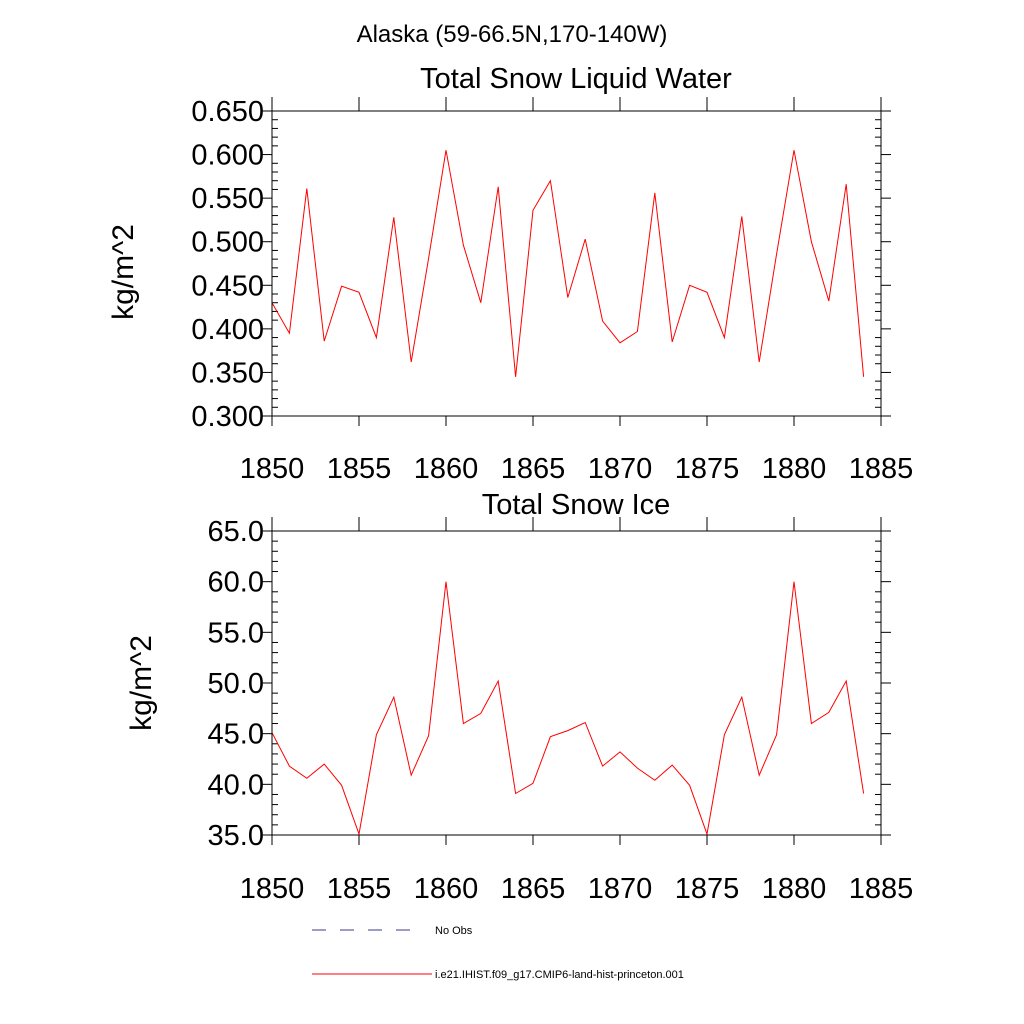 This screenshot has width=1024, height=1024. Describe the element at coordinates (236, 836) in the screenshot. I see `y-tick-label: 35.0` at that location.